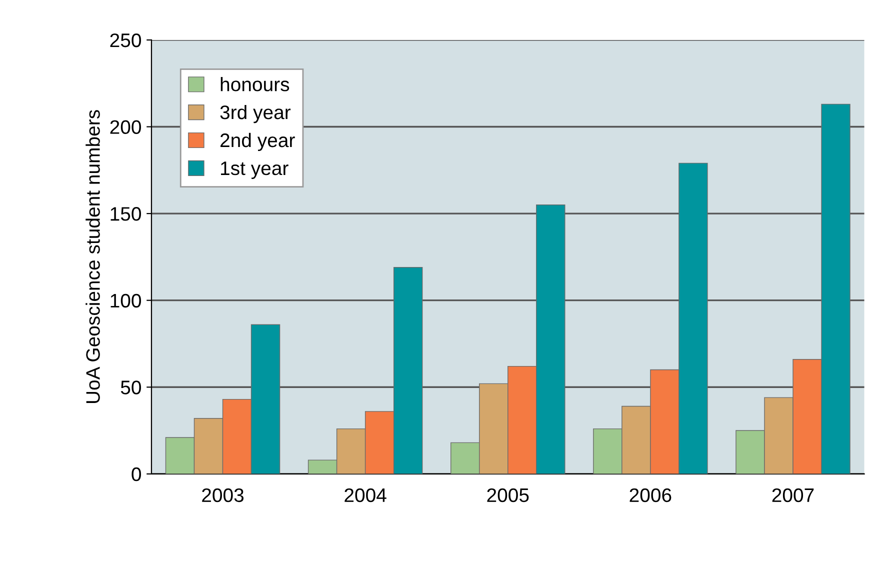  Describe the element at coordinates (223, 495) in the screenshot. I see `x-tick-label: 2003` at that location.